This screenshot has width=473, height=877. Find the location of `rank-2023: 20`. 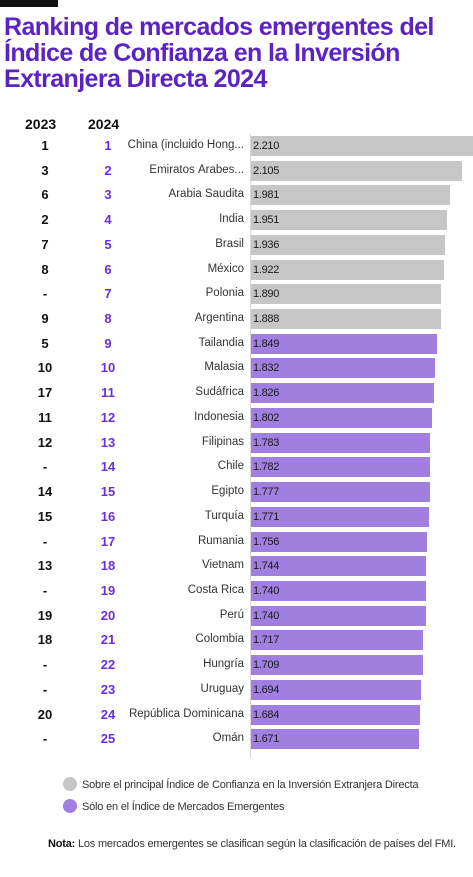

rank-2023: 20 is located at coordinates (45, 714).